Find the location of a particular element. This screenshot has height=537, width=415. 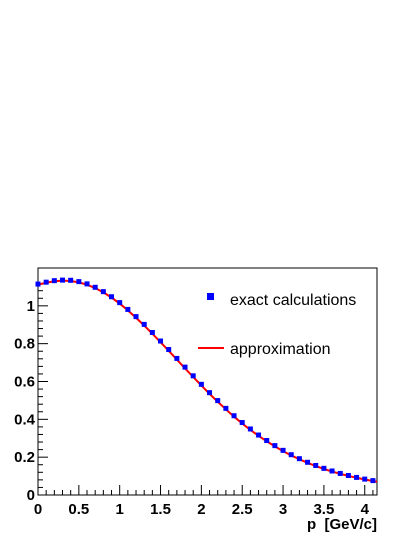

legend-label-approximation: approximation is located at coordinates (280, 349).